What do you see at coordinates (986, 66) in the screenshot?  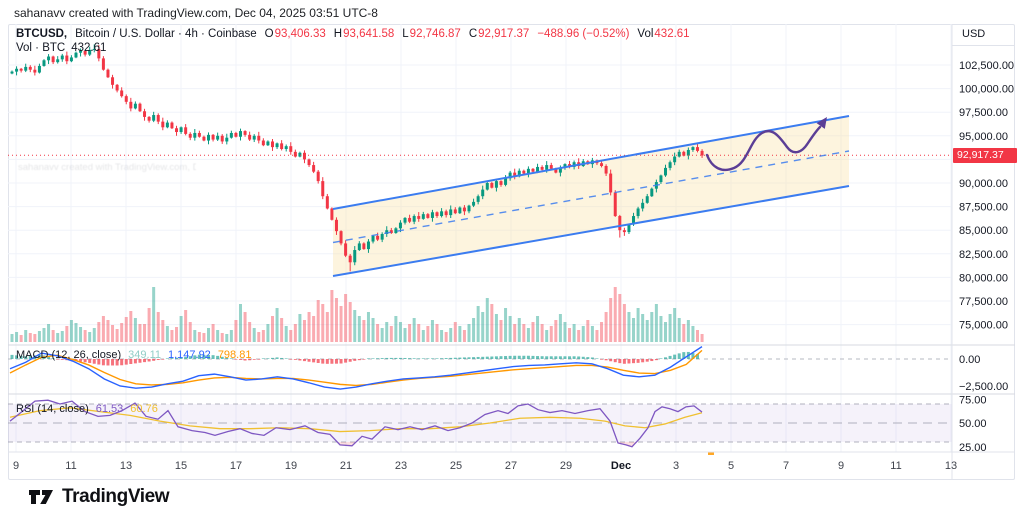 I see `price-label: 102,500.00` at bounding box center [986, 66].